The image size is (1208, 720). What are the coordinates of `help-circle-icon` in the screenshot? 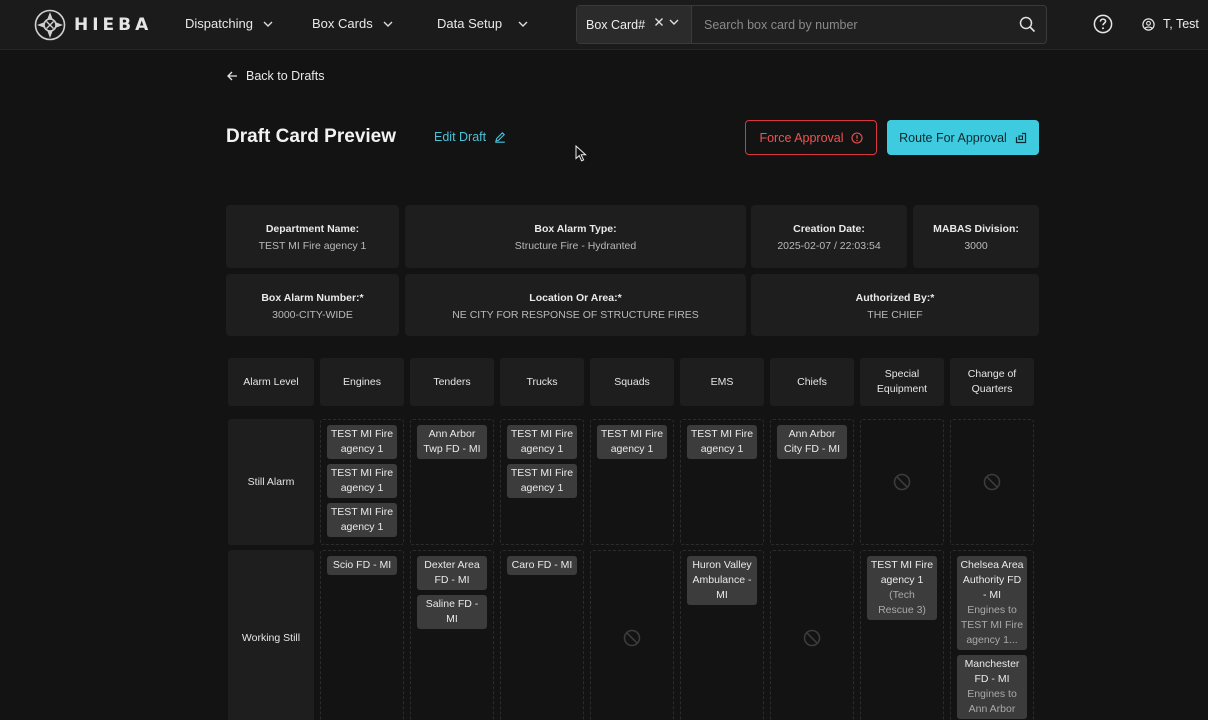 It's located at (1103, 24).